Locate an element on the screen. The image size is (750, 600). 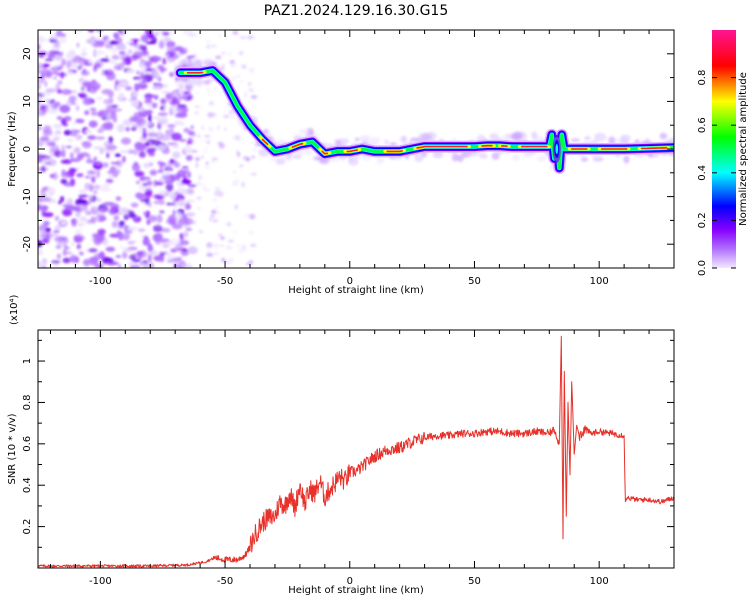
colorbar-tick-label: 0.2 is located at coordinates (702, 220).